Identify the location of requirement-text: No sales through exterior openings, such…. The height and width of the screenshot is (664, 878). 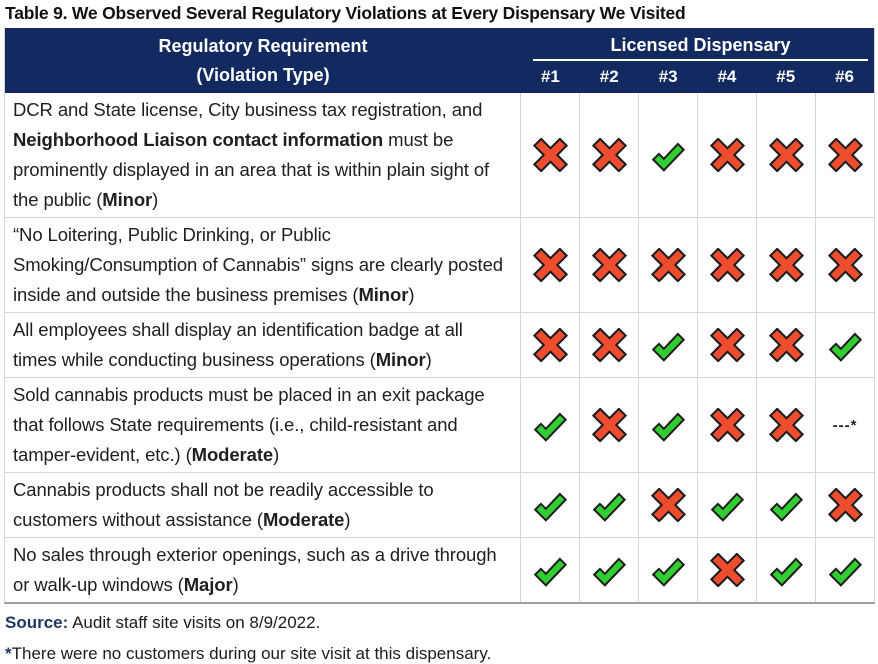
(263, 570).